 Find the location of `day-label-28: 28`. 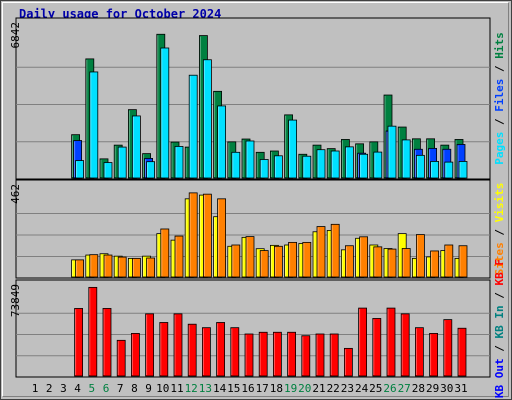

day-label-28: 28 is located at coordinates (418, 388).